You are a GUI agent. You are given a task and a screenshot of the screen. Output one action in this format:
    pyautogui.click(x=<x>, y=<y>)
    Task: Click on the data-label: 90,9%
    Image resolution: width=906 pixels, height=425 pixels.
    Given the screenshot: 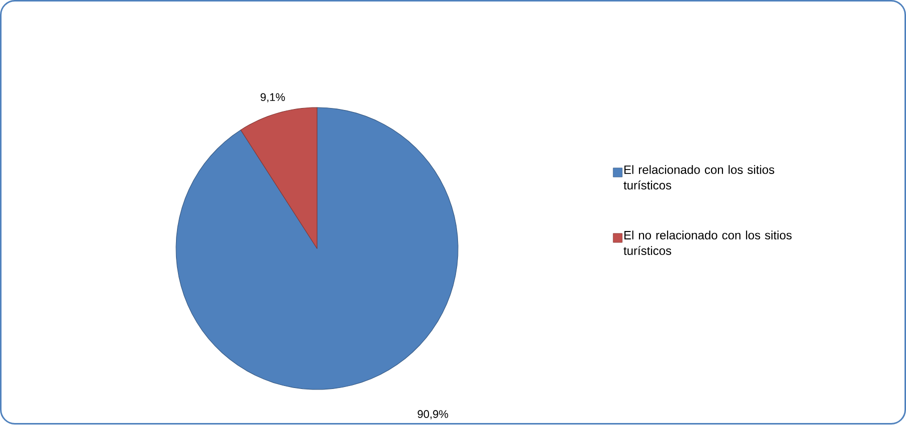 What is the action you would take?
    pyautogui.click(x=433, y=415)
    